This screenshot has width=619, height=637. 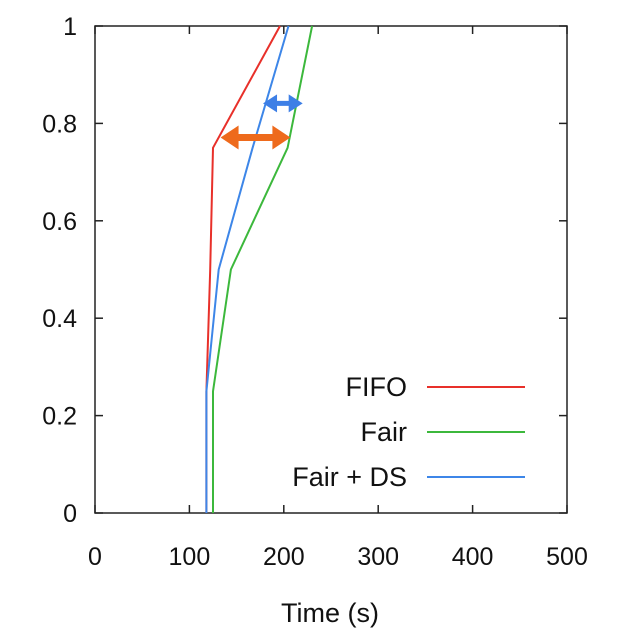 I want to click on y-tick-label: 0.4, so click(x=59, y=319).